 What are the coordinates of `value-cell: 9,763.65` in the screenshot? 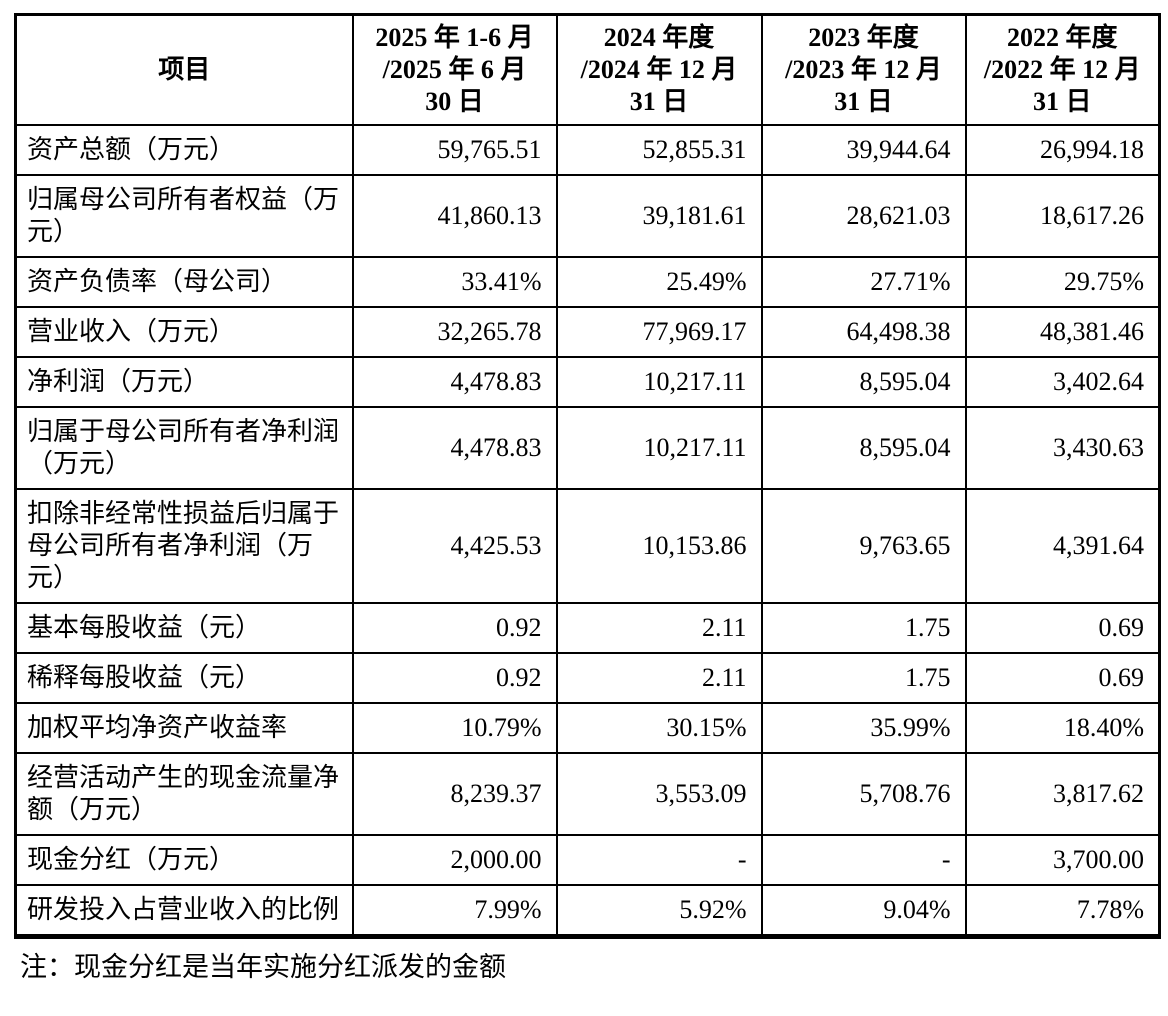 It's located at (863, 546).